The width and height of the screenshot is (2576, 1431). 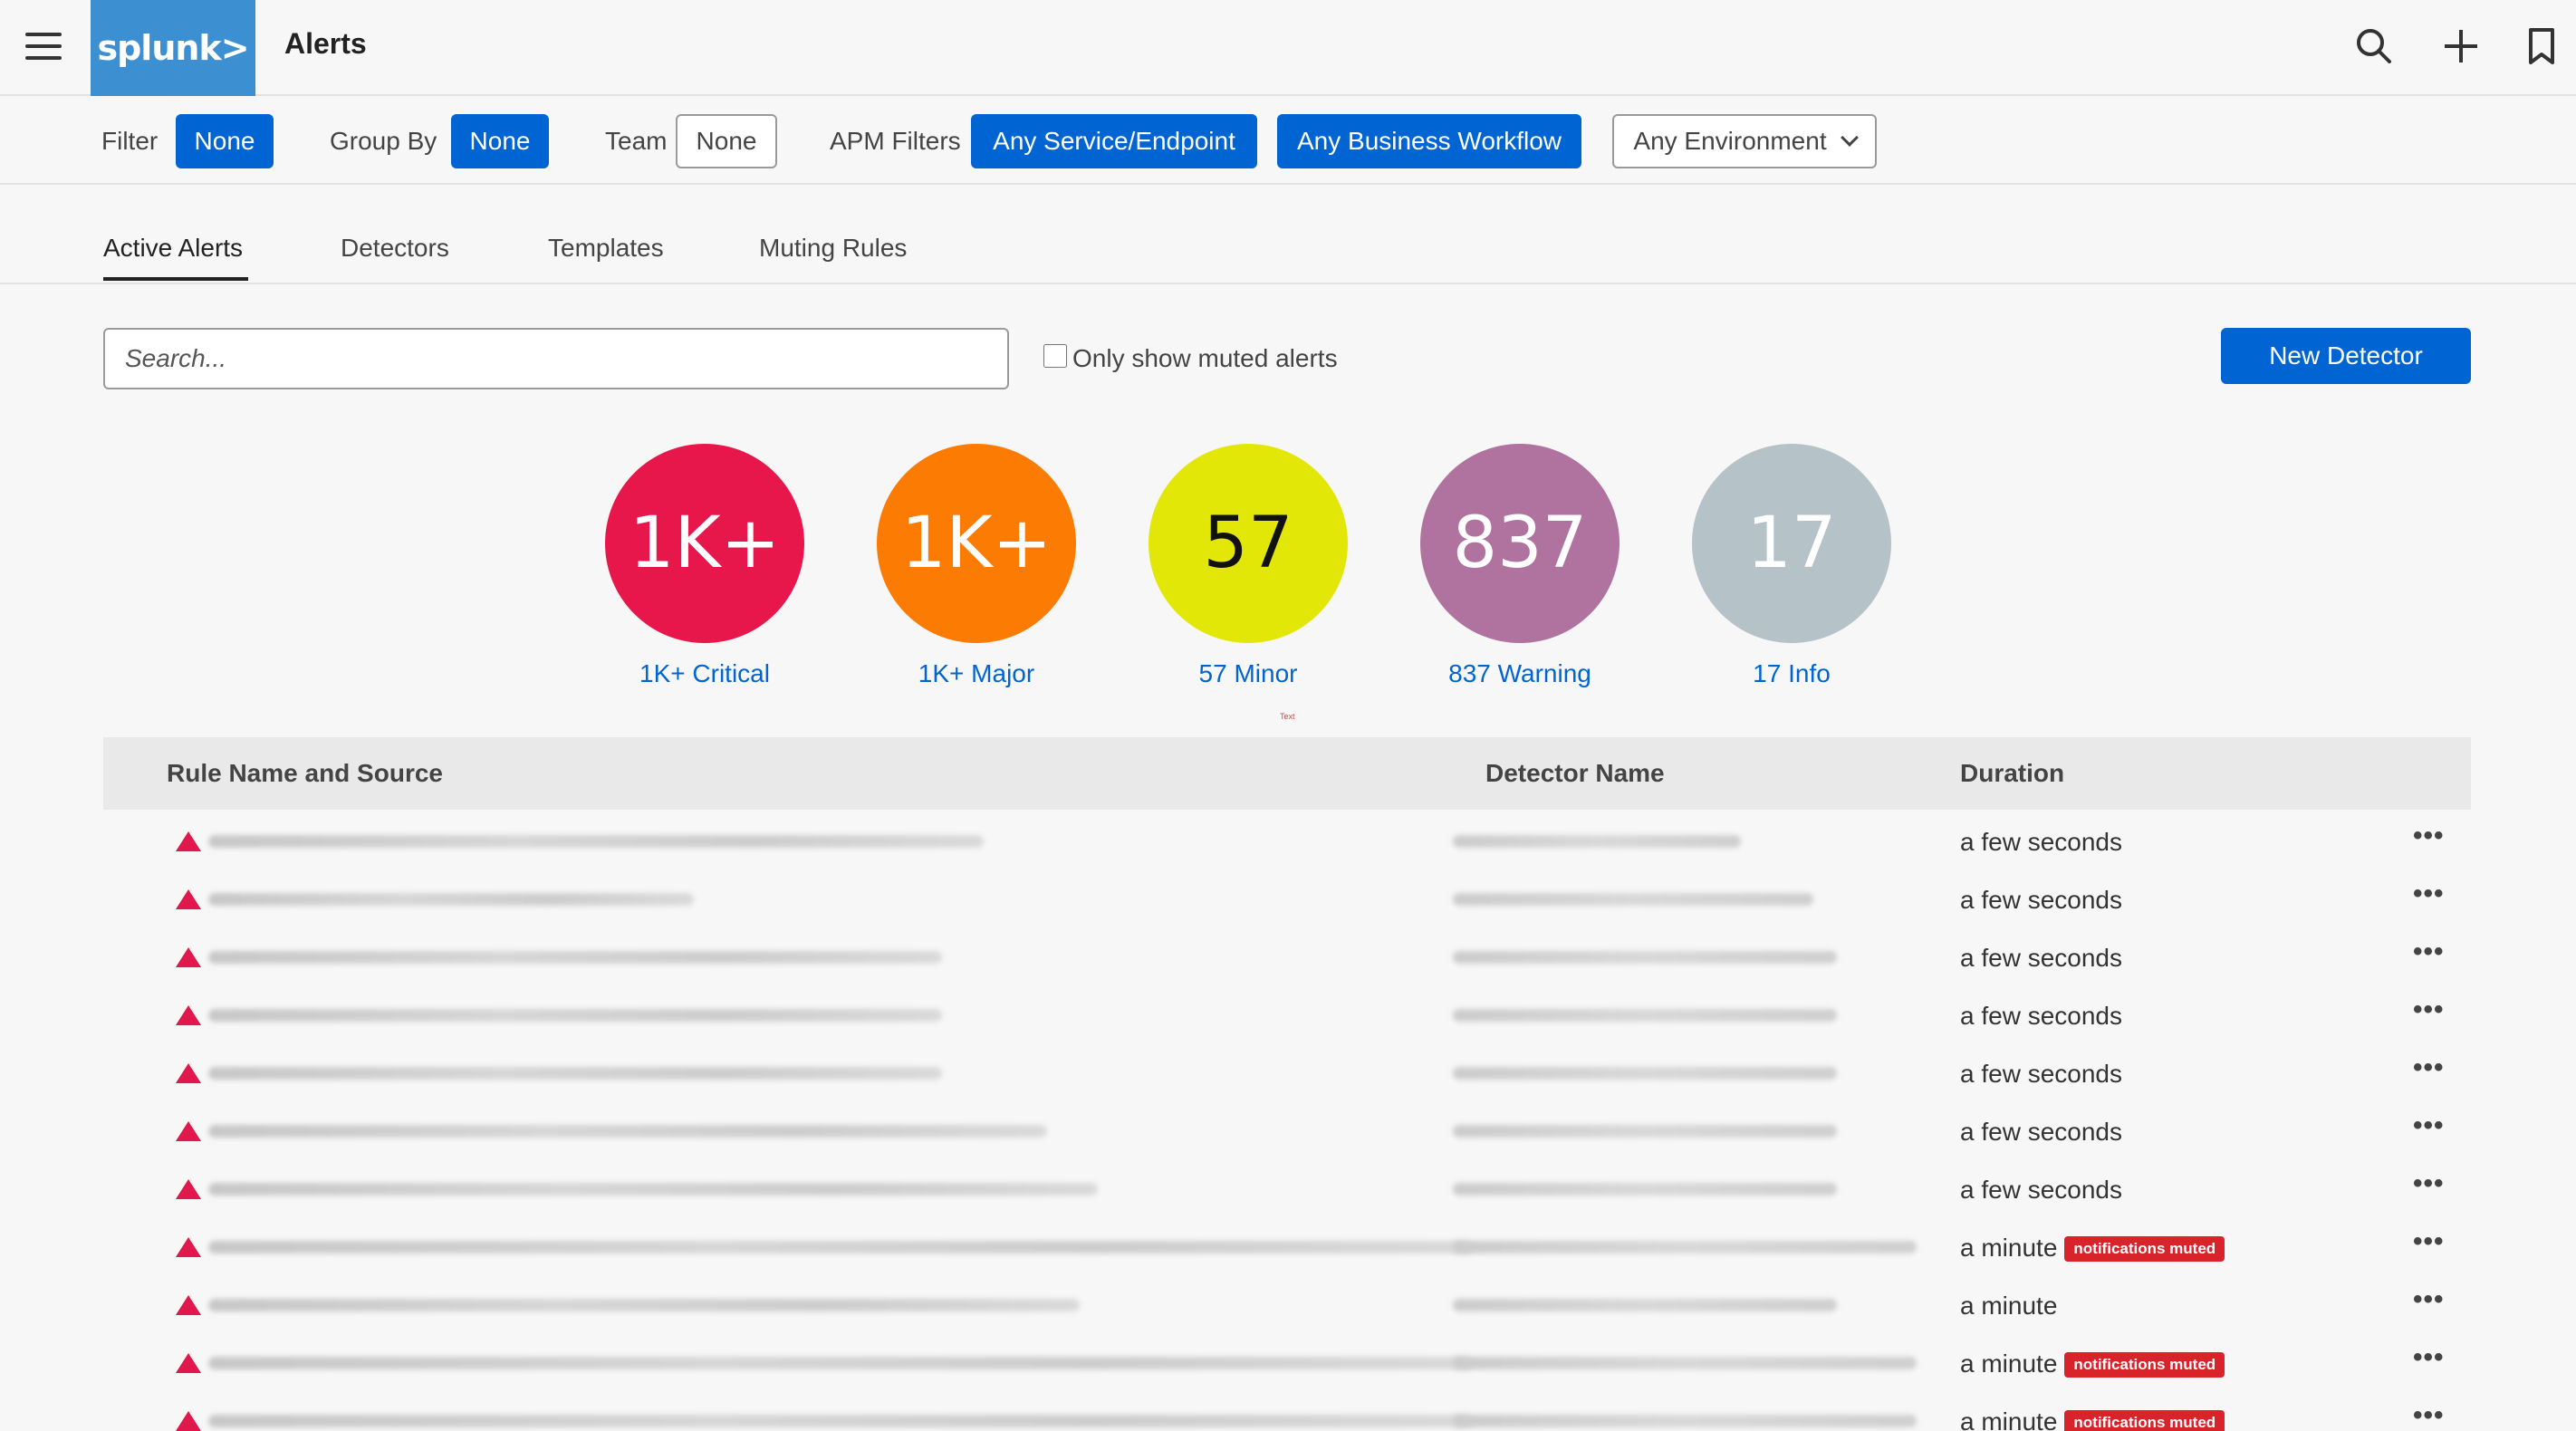 I want to click on minor-link: 57 Minor, so click(x=1248, y=673).